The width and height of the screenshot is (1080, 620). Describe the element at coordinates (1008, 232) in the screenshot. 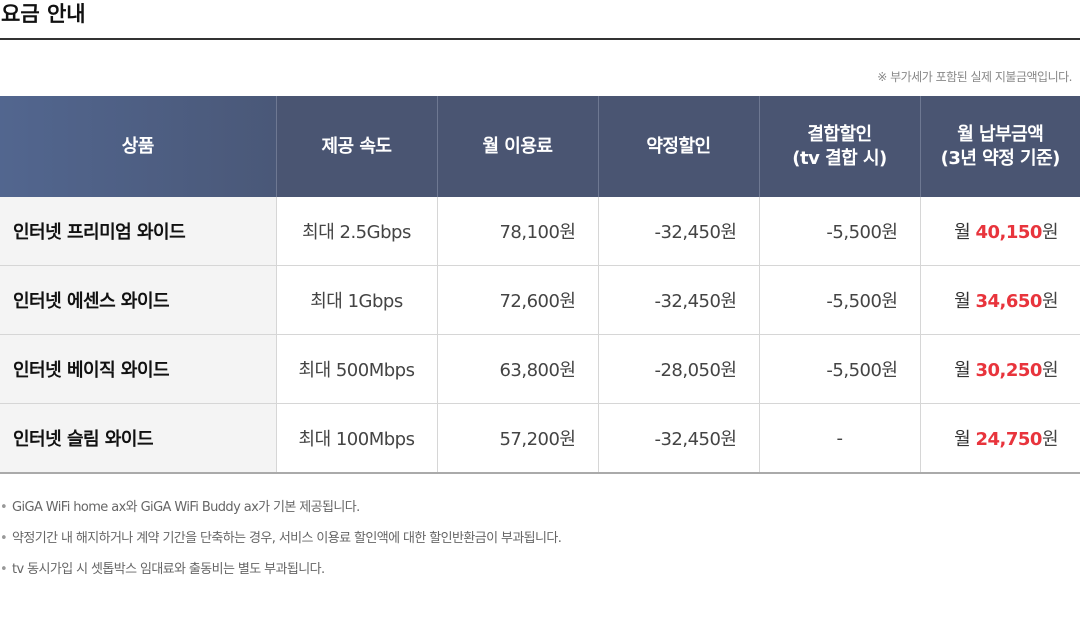

I see `payment-amount: 40,150` at that location.